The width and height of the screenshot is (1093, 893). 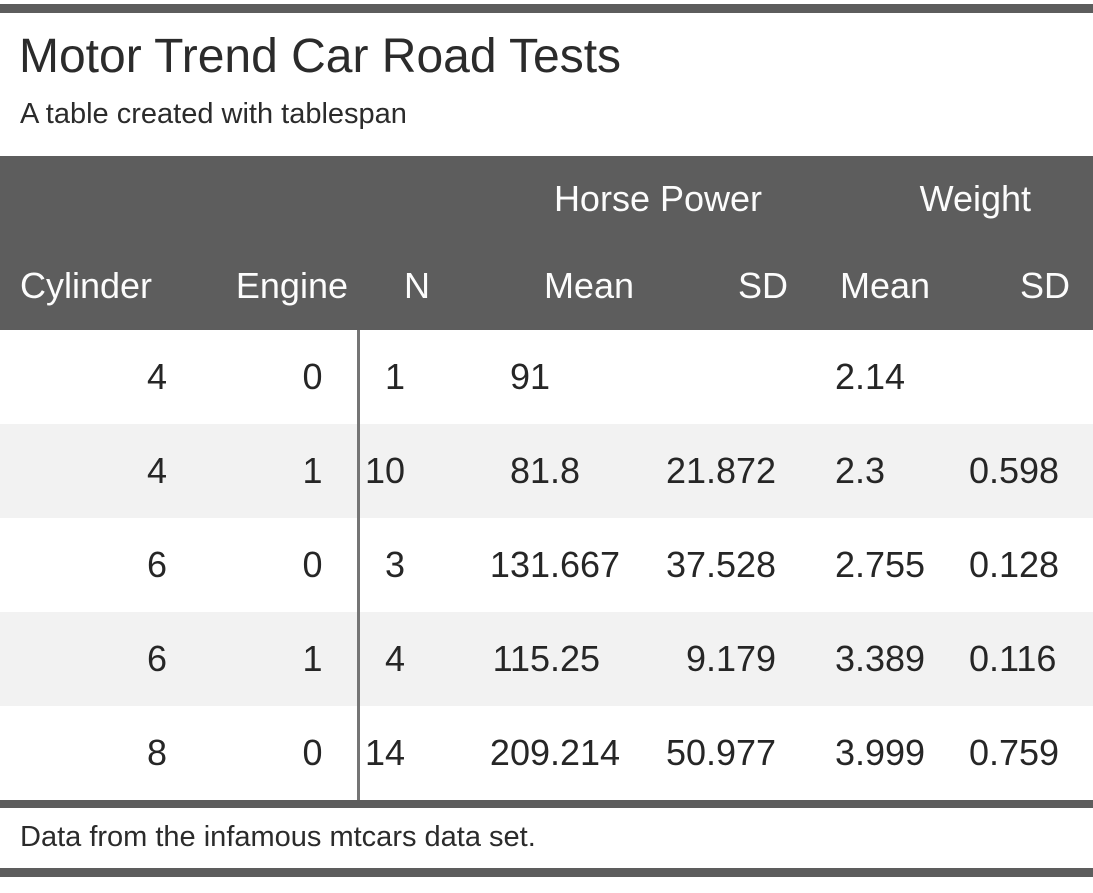 What do you see at coordinates (1014, 752) in the screenshot?
I see `table-cell: 0.759` at bounding box center [1014, 752].